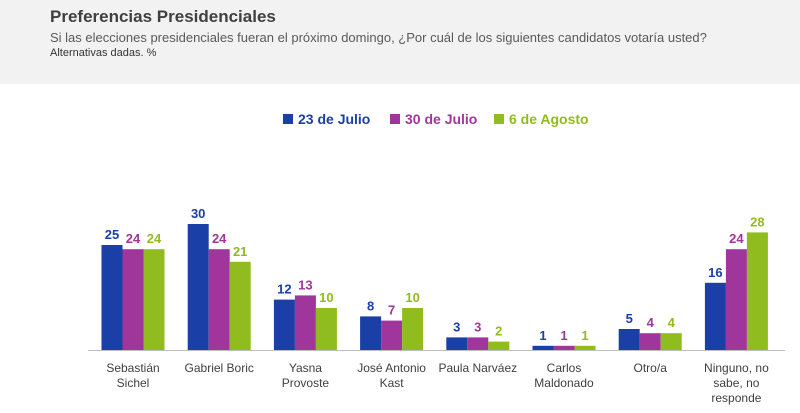 The width and height of the screenshot is (800, 413). I want to click on category-label-8: Ninguno, no sabe, no responde, so click(736, 383).